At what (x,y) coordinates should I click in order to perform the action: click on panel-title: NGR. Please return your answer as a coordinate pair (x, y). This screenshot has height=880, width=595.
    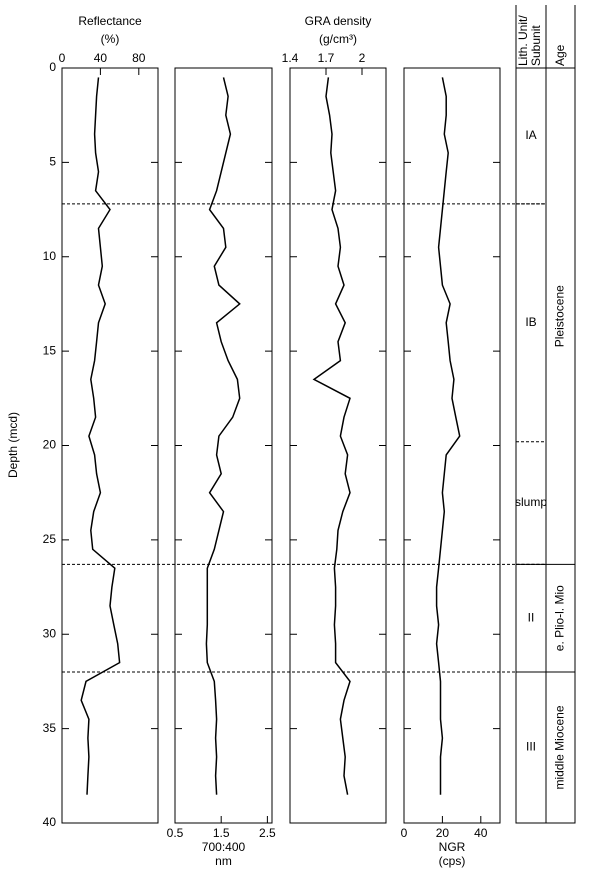
    Looking at the image, I should click on (452, 847).